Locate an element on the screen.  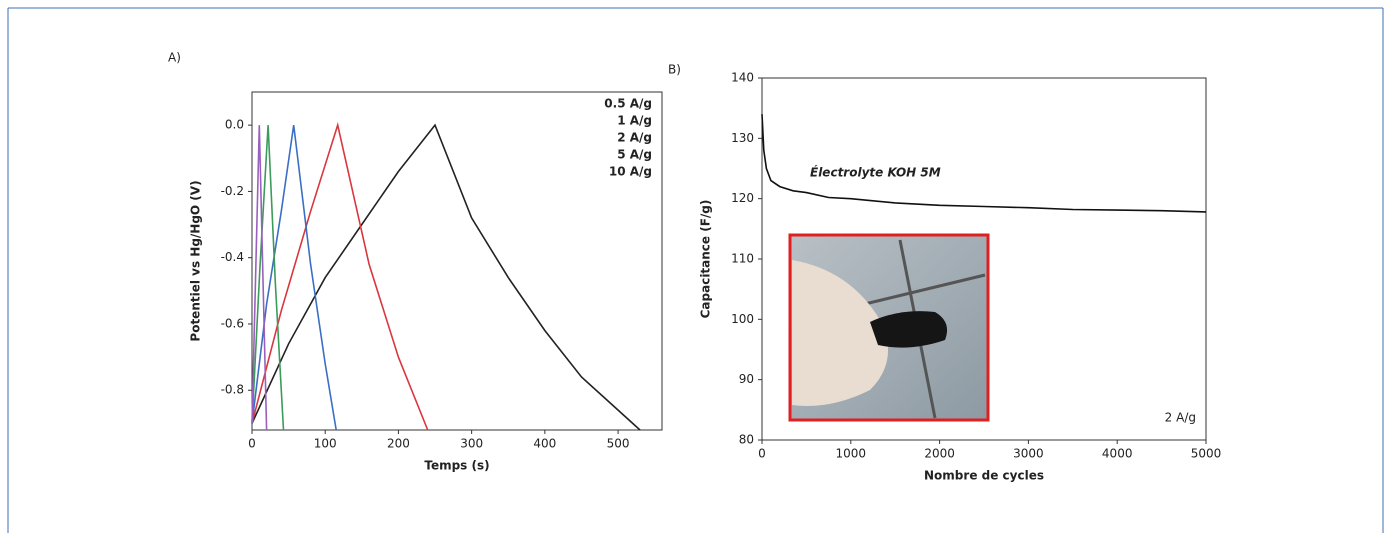
y-tick-label: 120 is located at coordinates (742, 198).